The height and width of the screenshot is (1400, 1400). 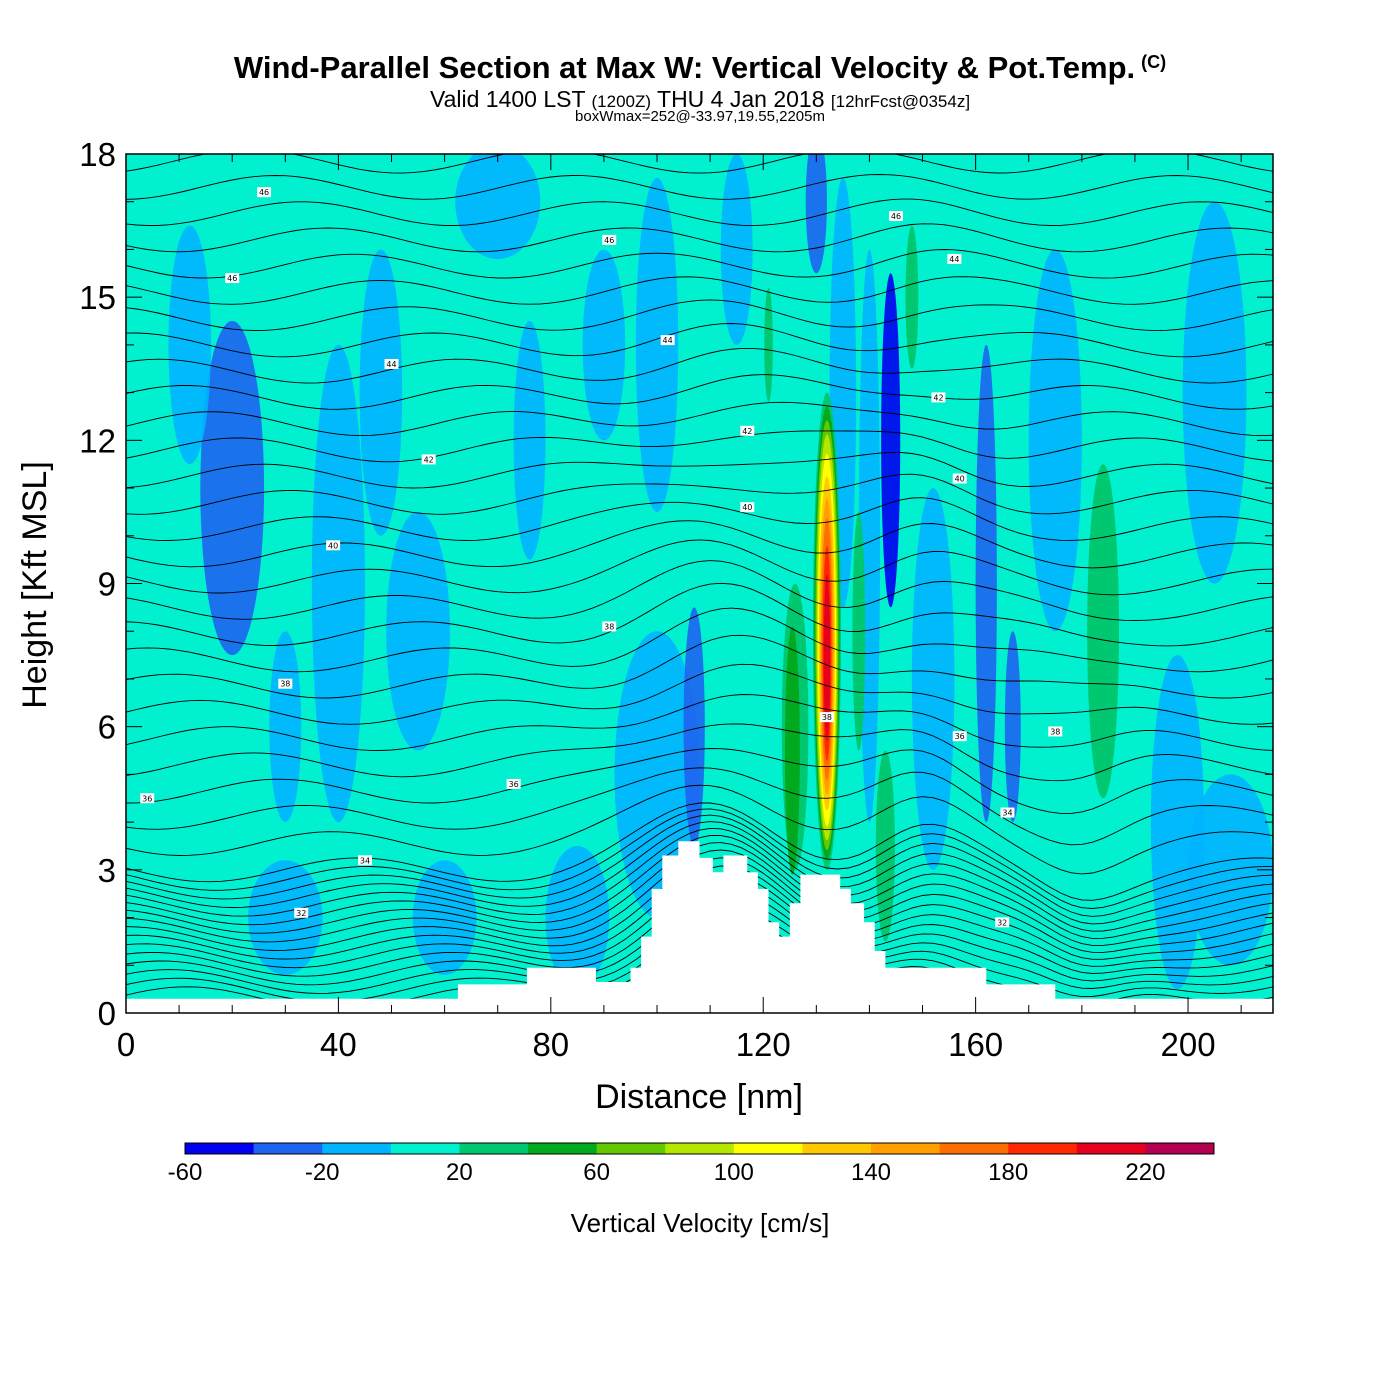 What do you see at coordinates (691, 1164) in the screenshot?
I see `colorbar: -60 -20 20 60 100 140 180 220` at bounding box center [691, 1164].